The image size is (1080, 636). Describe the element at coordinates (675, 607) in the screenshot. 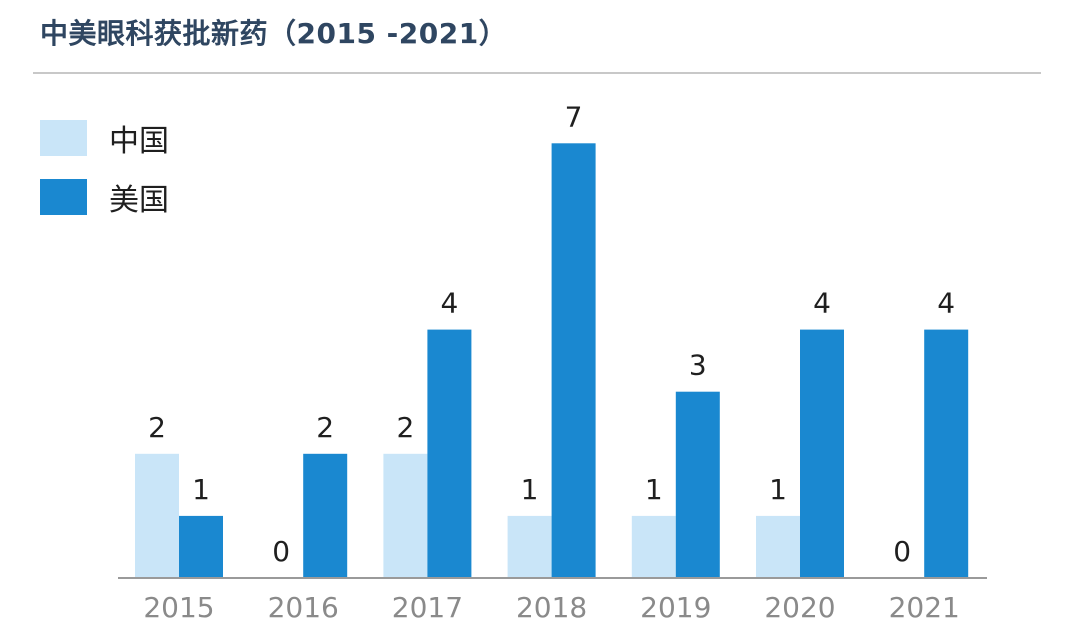

I see `x-tick-label-2019: 2019` at that location.